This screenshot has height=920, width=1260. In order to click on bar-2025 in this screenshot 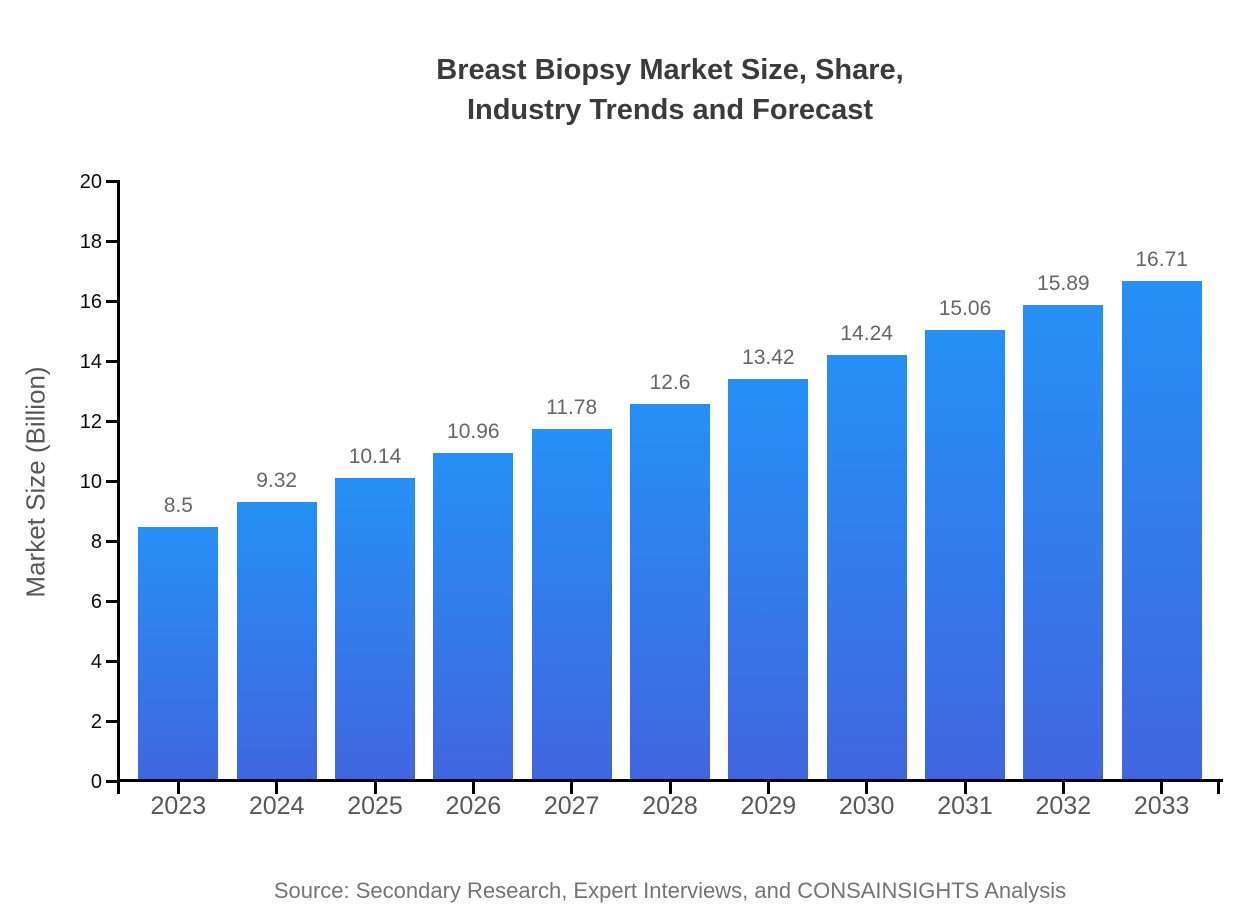, I will do `click(375, 628)`.